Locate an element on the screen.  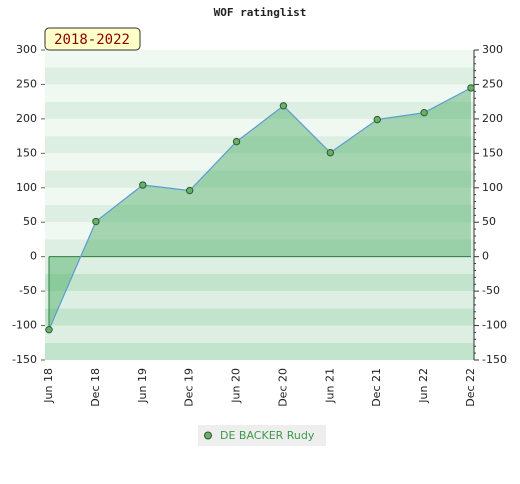
x-tick-label: Jun 18 is located at coordinates (48, 386).